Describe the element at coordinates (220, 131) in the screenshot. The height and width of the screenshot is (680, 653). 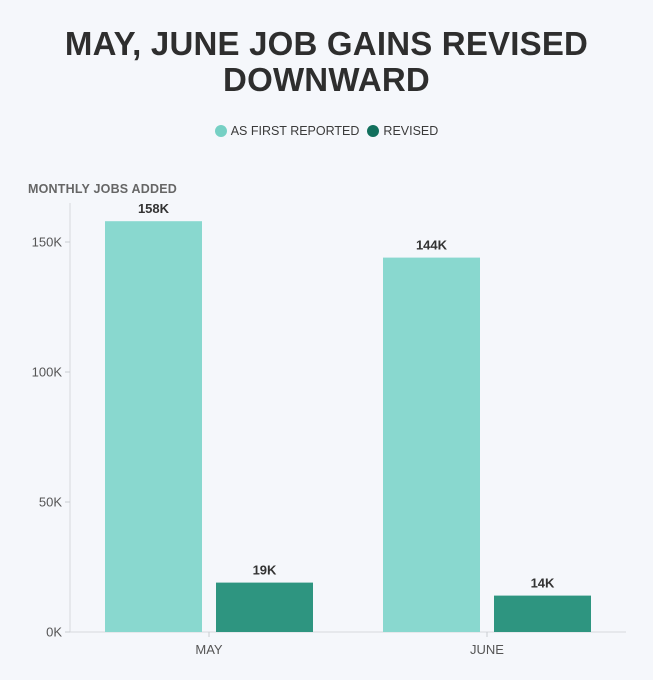
I see `legend-swatch-first-reported` at that location.